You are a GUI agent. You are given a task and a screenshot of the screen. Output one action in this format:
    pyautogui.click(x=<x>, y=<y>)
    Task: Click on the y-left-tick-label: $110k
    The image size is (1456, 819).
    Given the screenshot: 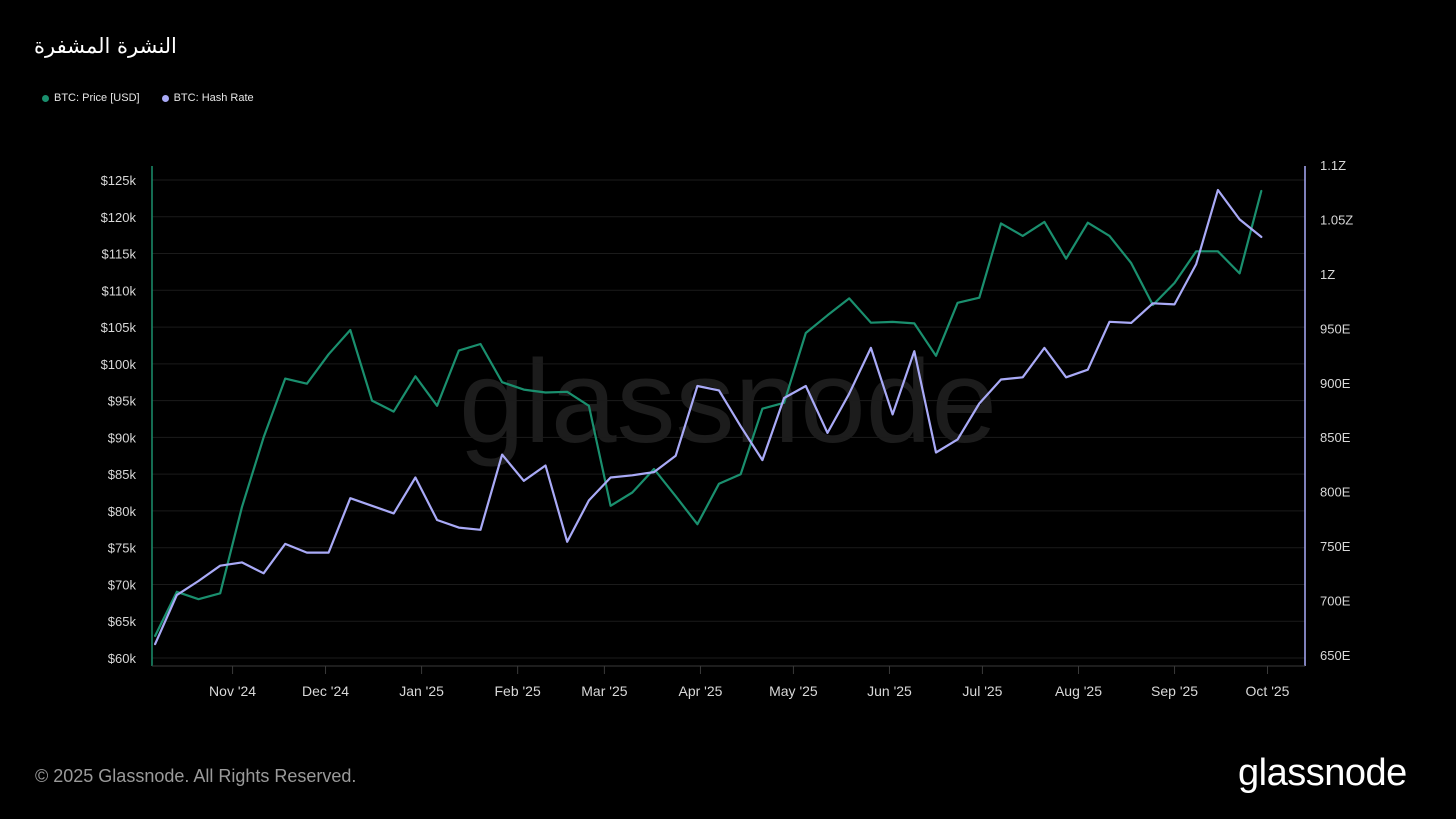 What is the action you would take?
    pyautogui.click(x=119, y=290)
    